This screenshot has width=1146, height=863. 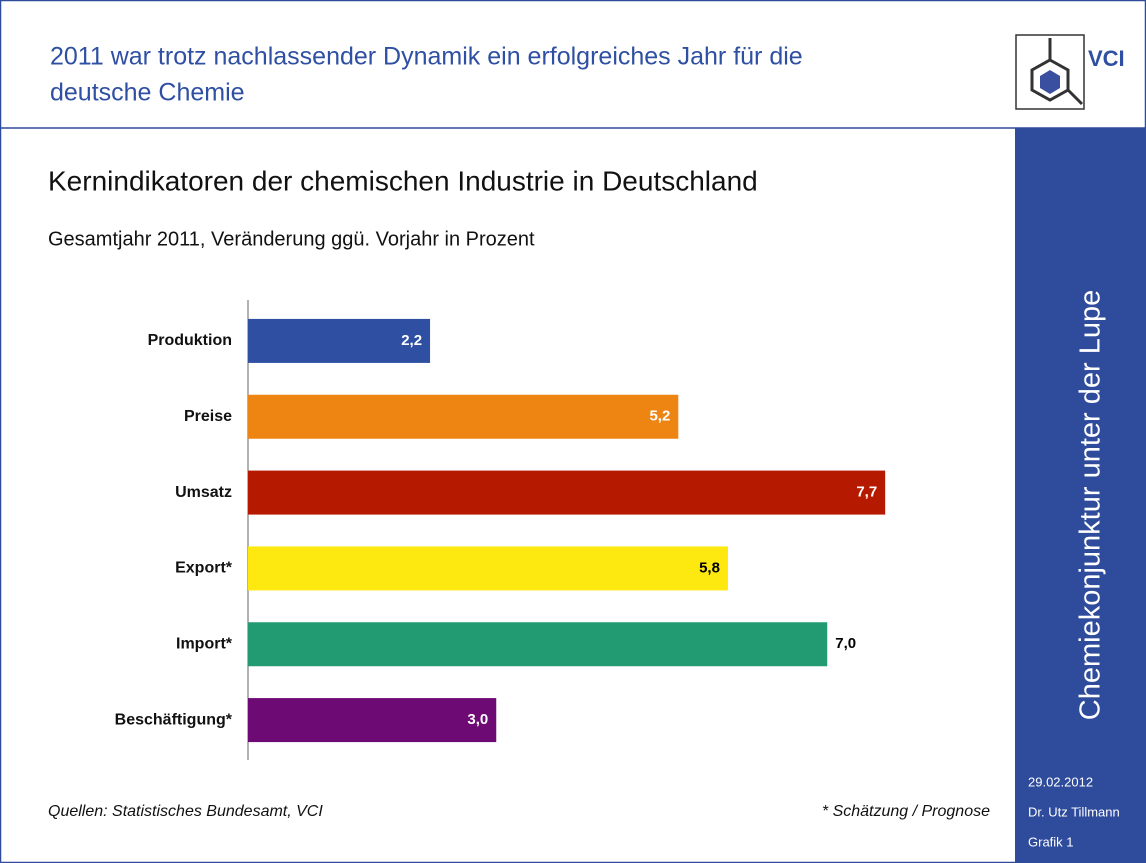 What do you see at coordinates (1050, 82) in the screenshot?
I see `logo-core` at bounding box center [1050, 82].